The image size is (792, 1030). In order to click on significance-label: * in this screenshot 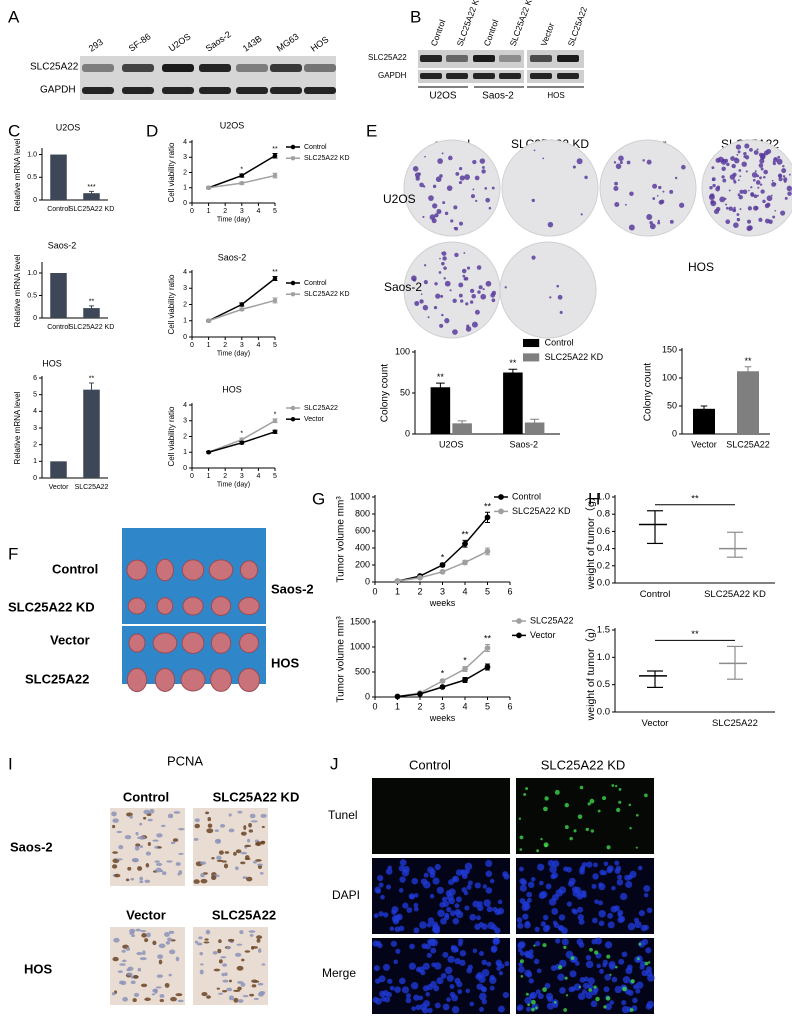, I will do `click(275, 415)`.